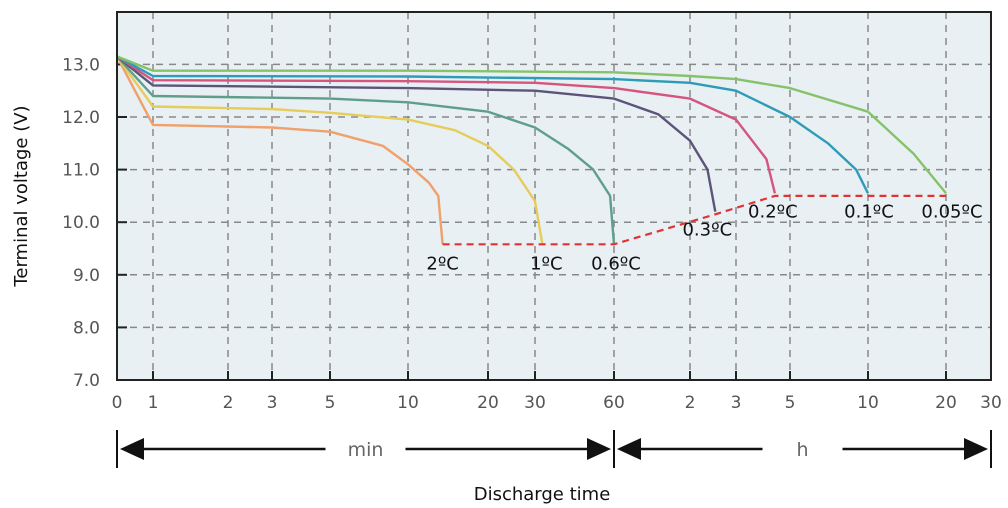  Describe the element at coordinates (21, 196) in the screenshot. I see `y-axis-title: Terminal voltage (V)` at that location.